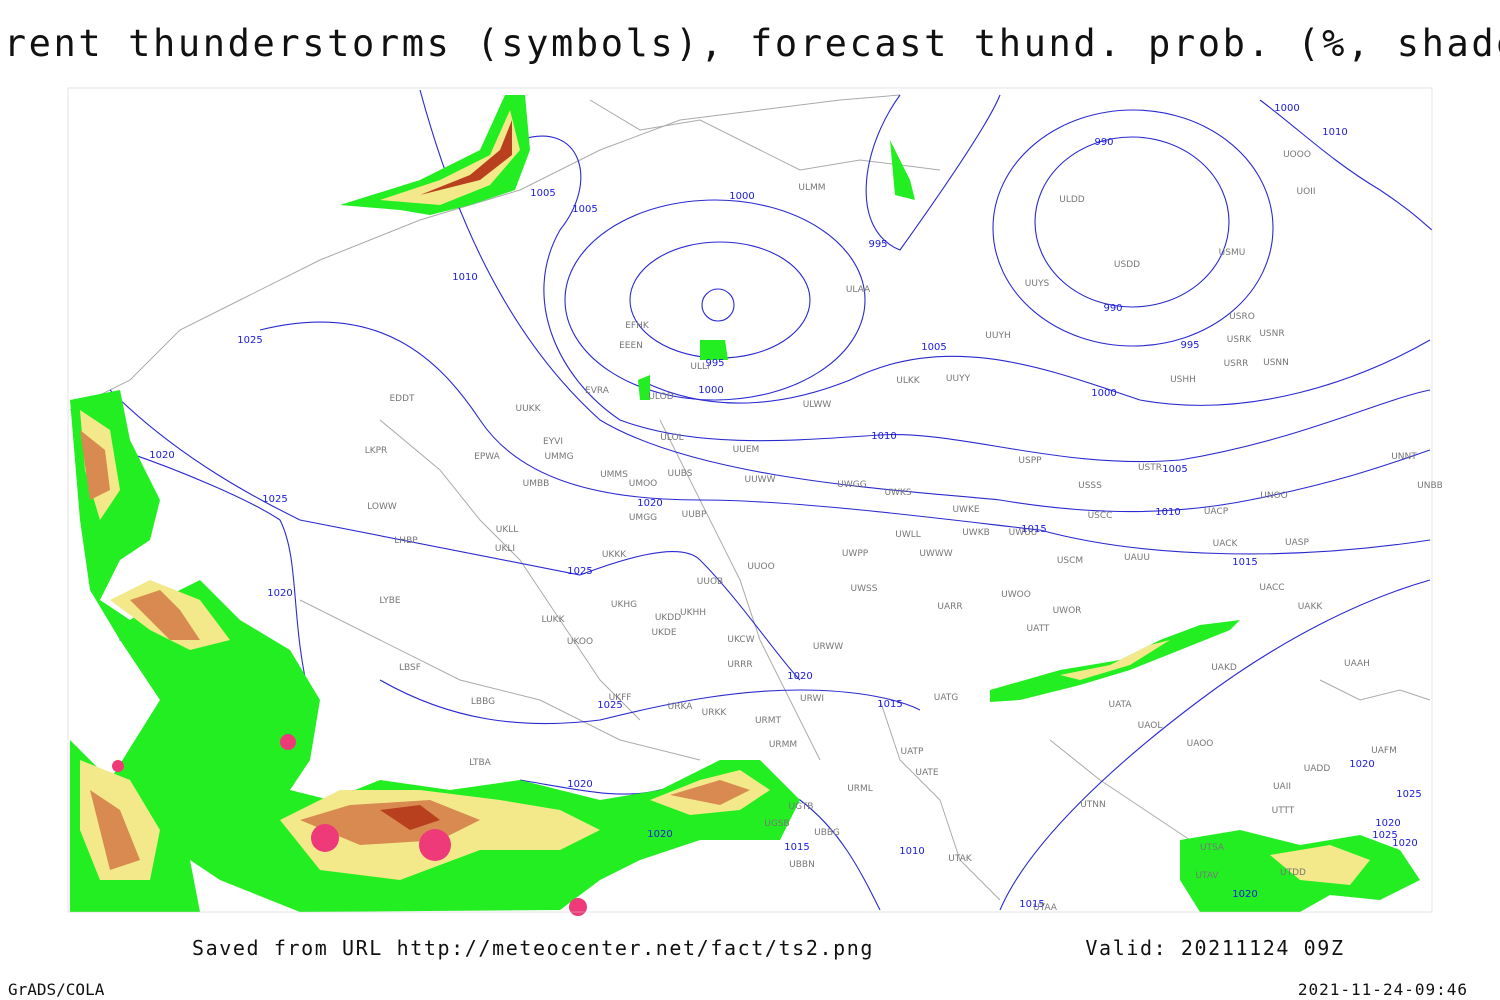 The height and width of the screenshot is (1000, 1500). What do you see at coordinates (1212, 848) in the screenshot?
I see `station-label: UTSA` at bounding box center [1212, 848].